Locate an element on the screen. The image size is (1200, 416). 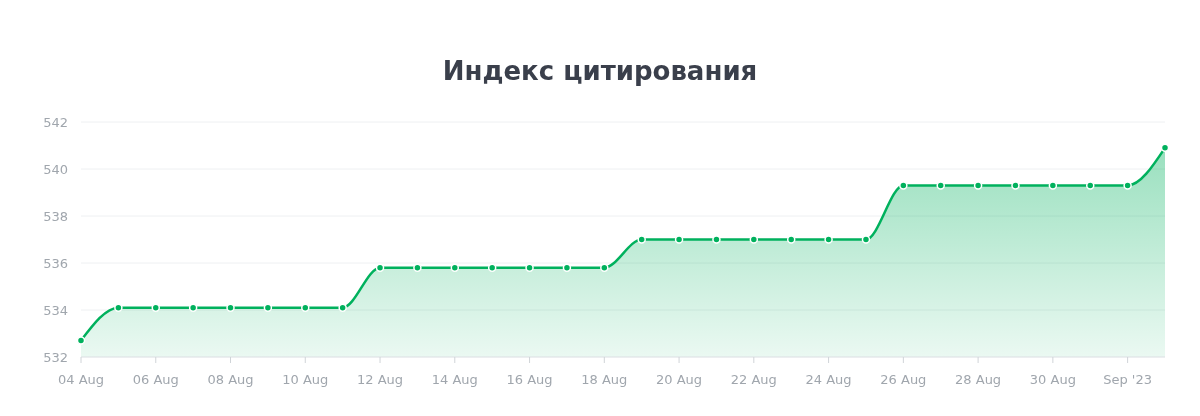
x-tick-label: 14 Aug is located at coordinates (454, 379).